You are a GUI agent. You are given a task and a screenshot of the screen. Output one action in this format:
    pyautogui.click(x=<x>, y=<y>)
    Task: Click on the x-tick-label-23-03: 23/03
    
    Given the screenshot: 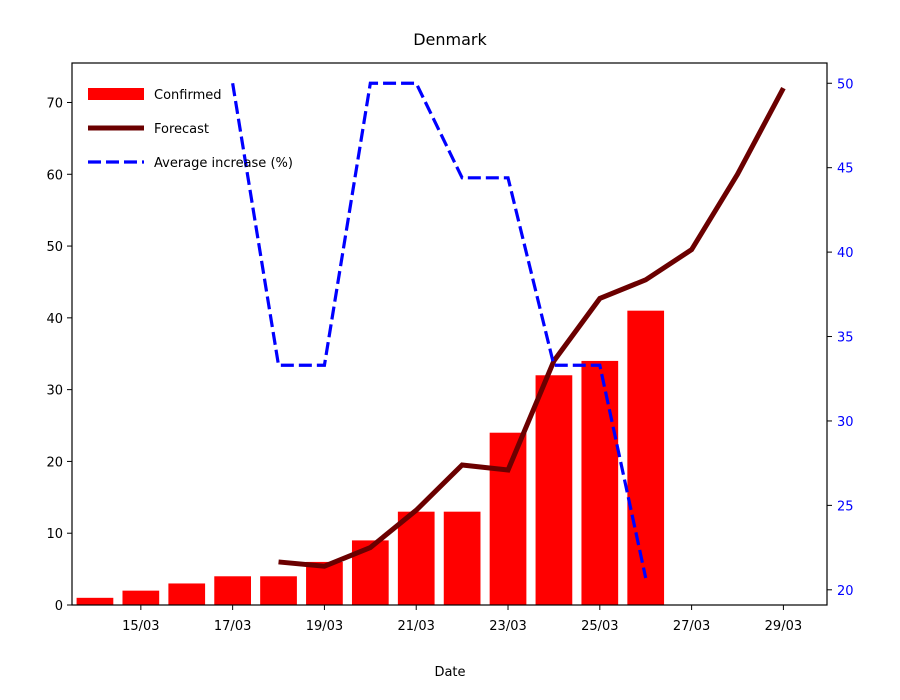 What is the action you would take?
    pyautogui.click(x=507, y=626)
    